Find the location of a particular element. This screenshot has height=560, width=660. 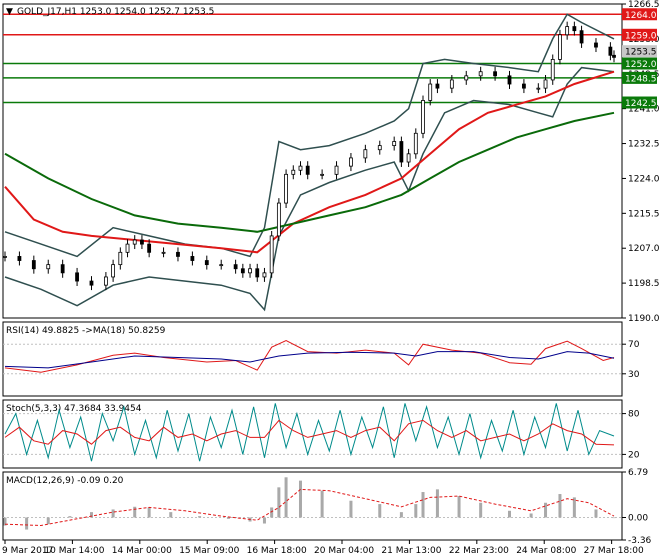

rsi-tick-label: 70 is located at coordinates (634, 345).